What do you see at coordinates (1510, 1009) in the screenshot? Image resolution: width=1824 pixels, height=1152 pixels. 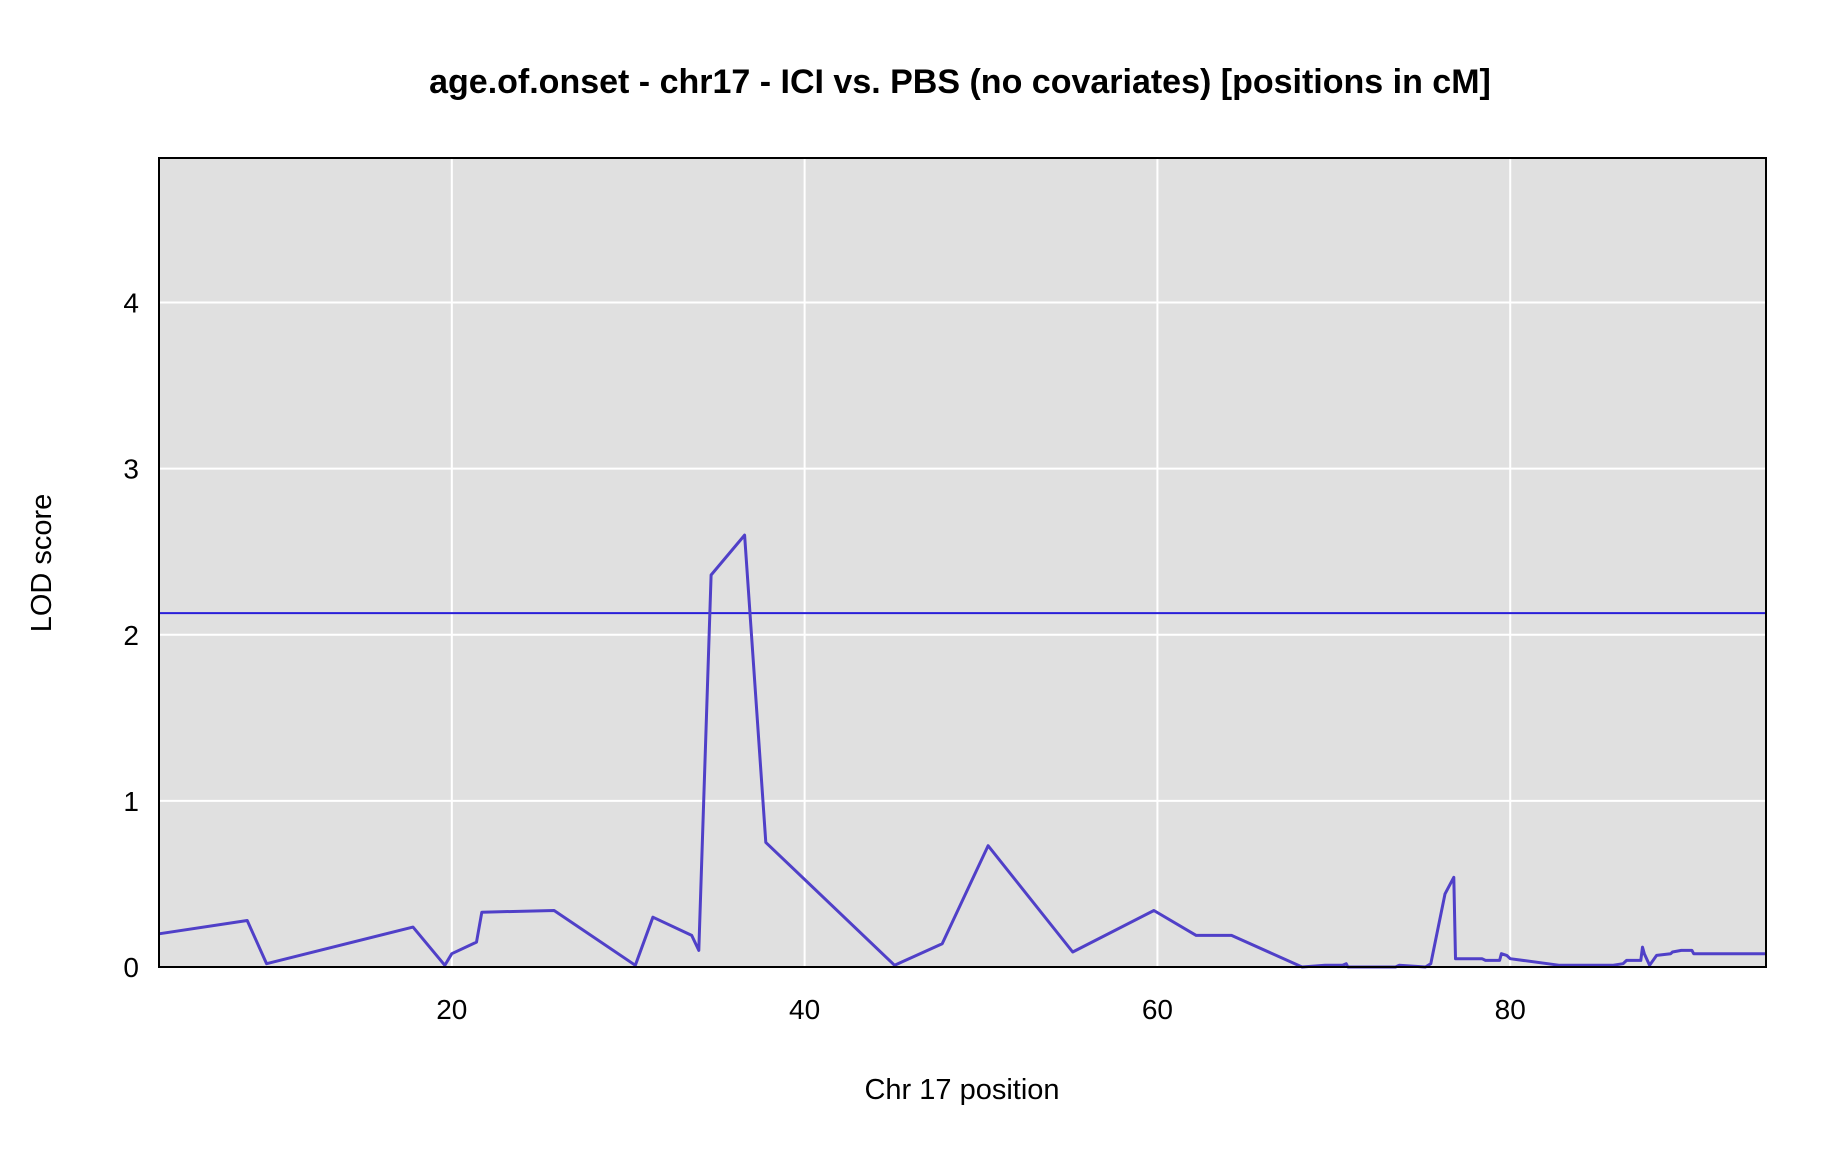 I see `x-tick-label-80: 80` at bounding box center [1510, 1009].